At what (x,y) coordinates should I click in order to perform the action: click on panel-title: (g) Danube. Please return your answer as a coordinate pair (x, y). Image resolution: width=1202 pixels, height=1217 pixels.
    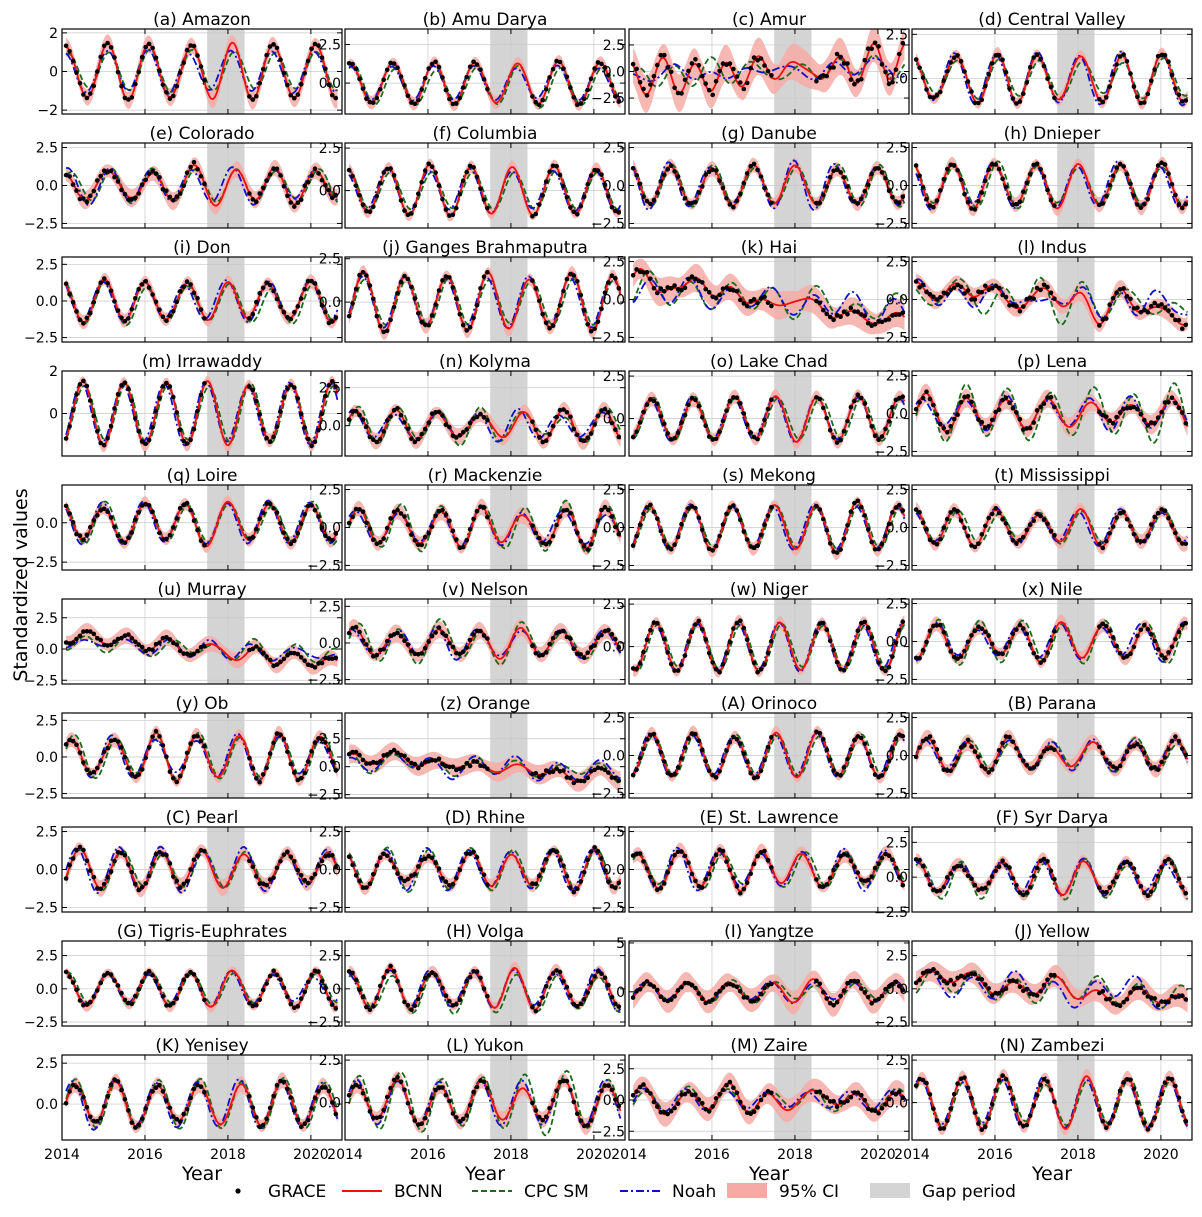
    Looking at the image, I should click on (769, 134).